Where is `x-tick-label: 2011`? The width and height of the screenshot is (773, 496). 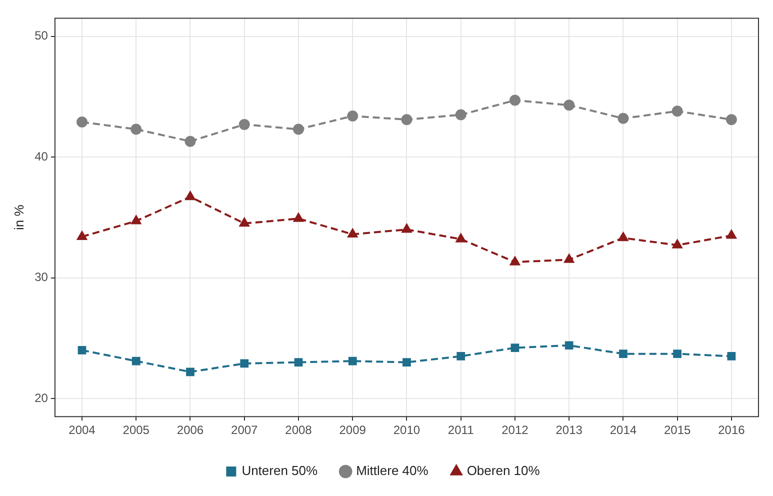 x-tick-label: 2011 is located at coordinates (461, 430).